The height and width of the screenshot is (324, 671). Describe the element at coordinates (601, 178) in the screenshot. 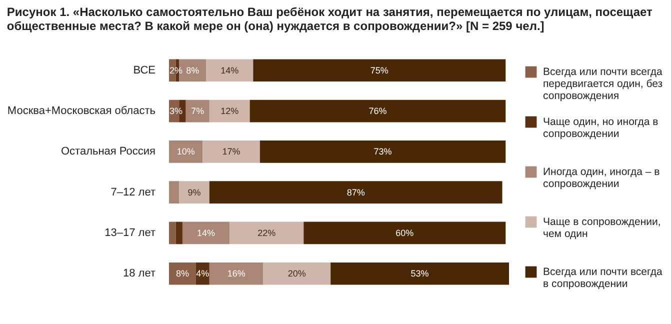

I see `legend-label: Иногда один, иногда – в сопровождении` at that location.